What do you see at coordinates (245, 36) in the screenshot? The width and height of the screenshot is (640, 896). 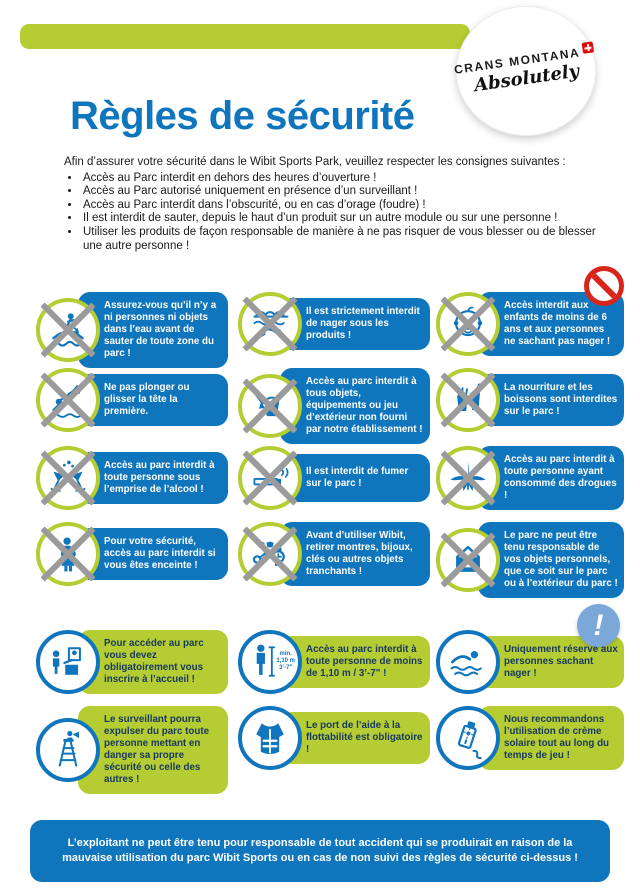 I see `top-accent-bar` at bounding box center [245, 36].